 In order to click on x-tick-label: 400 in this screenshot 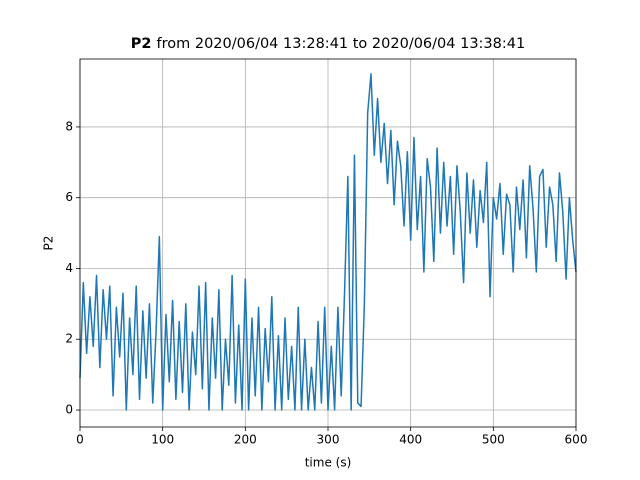, I will do `click(410, 440)`.